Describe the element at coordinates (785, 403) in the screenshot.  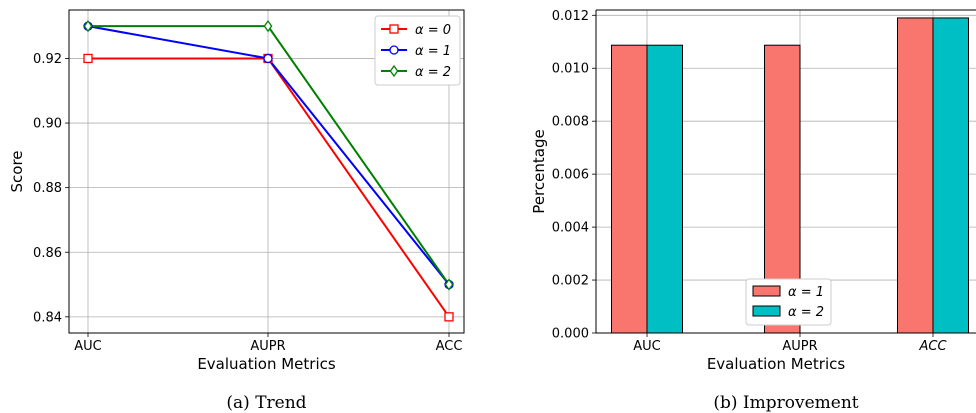
I see `caption: (b) Improvement` at that location.